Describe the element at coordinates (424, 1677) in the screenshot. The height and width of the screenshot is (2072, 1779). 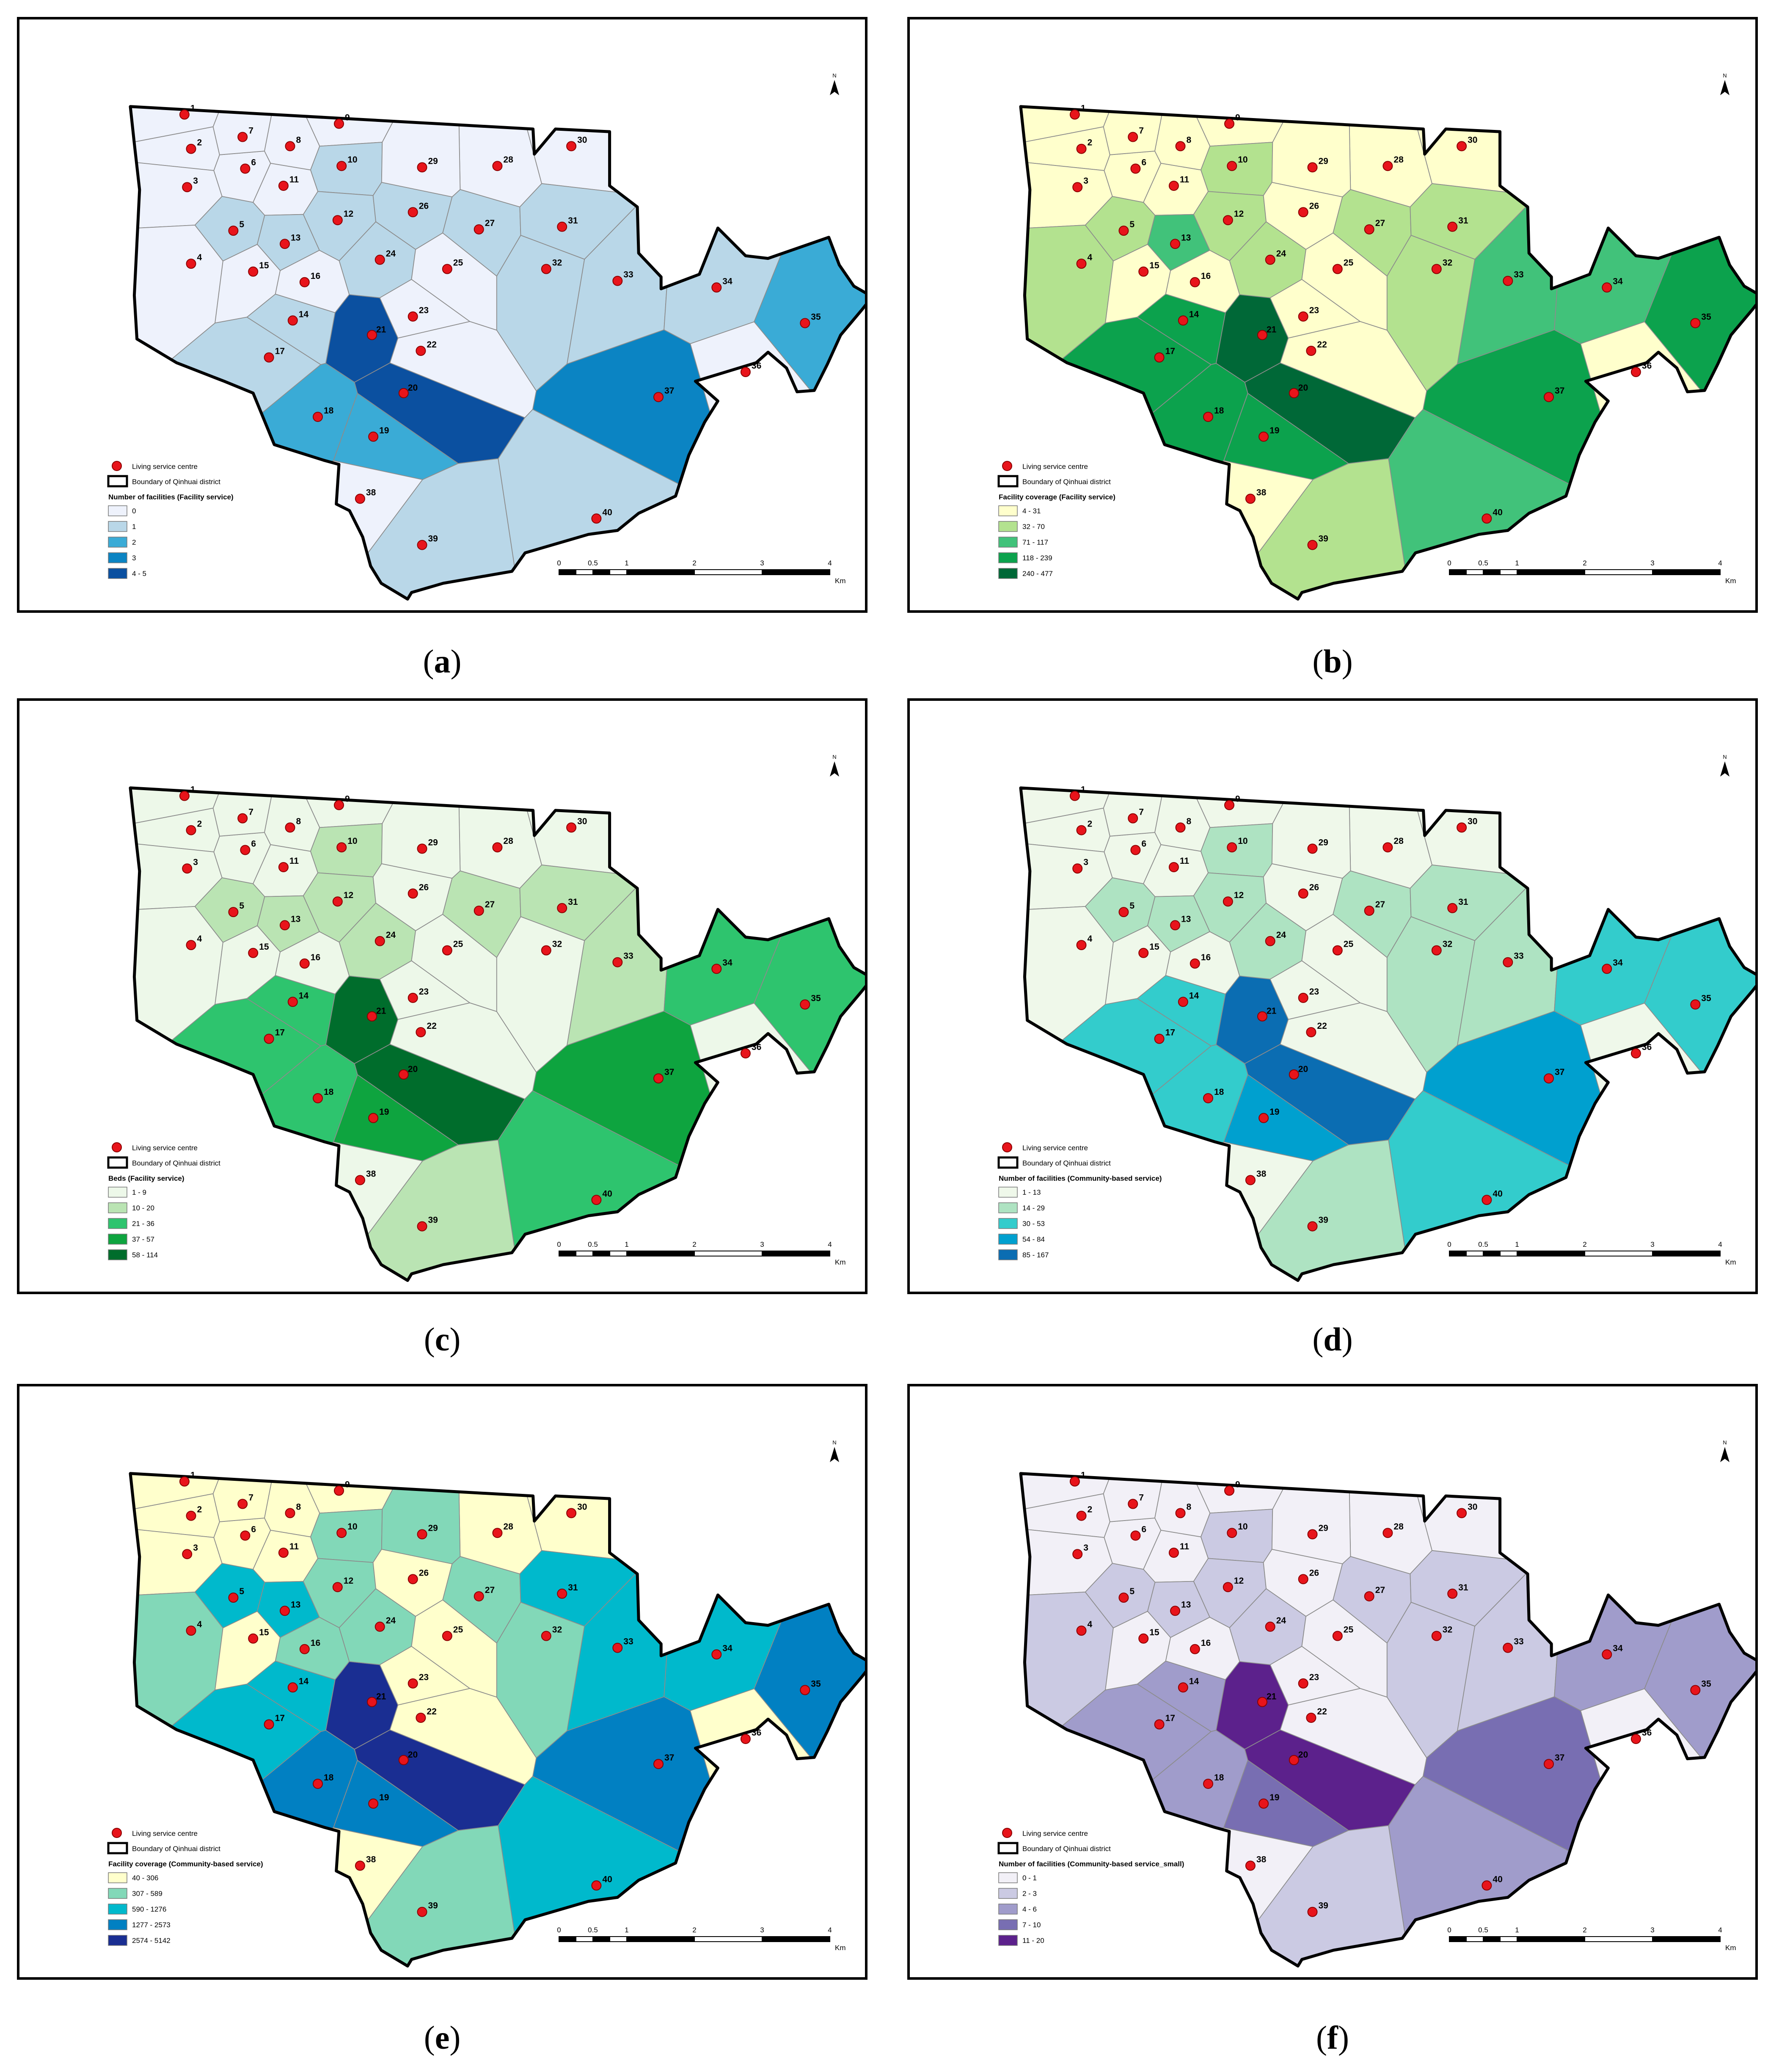
I see `centre-label: 23` at that location.